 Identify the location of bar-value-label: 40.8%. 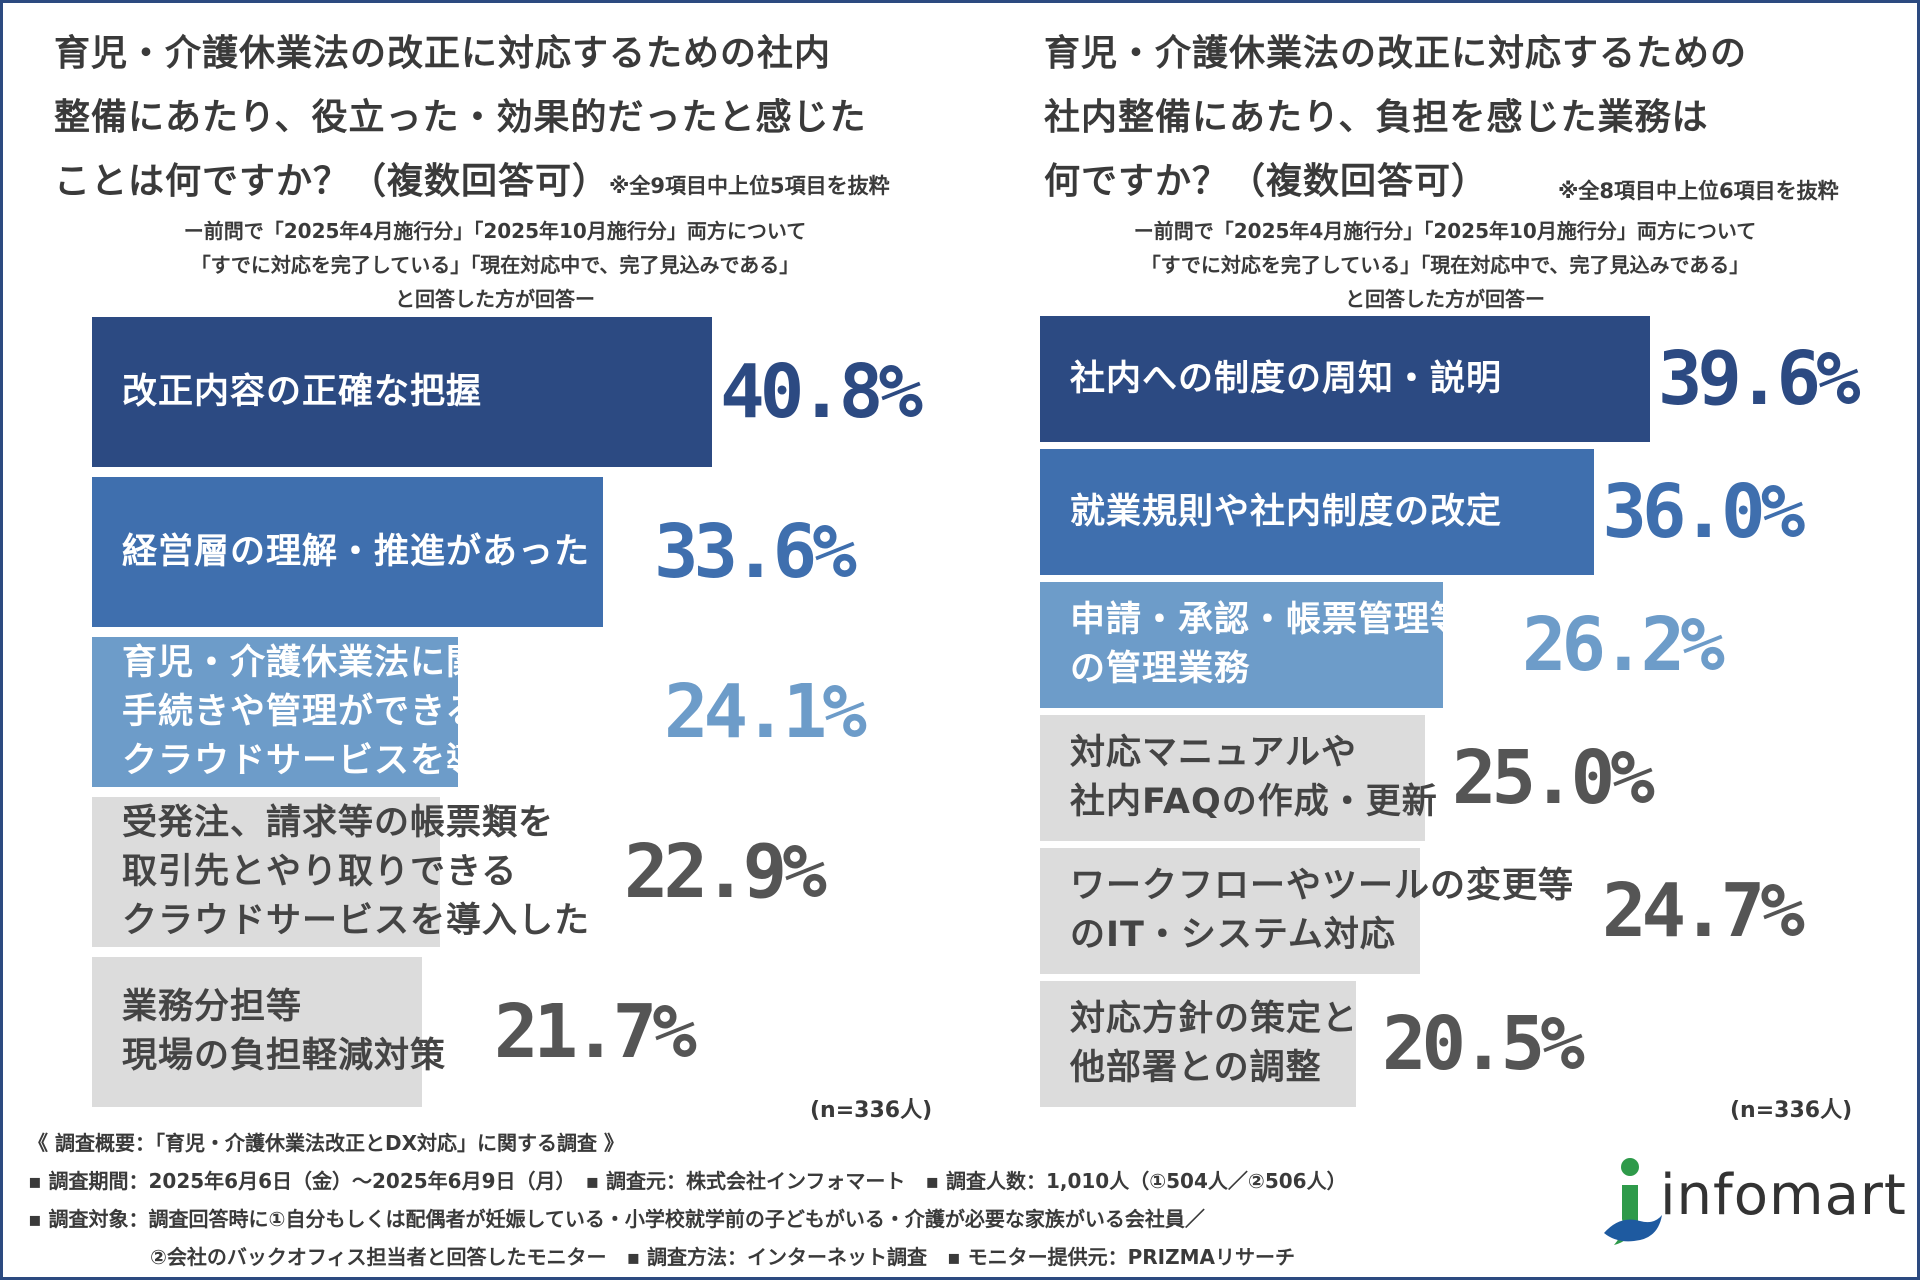
(821, 392).